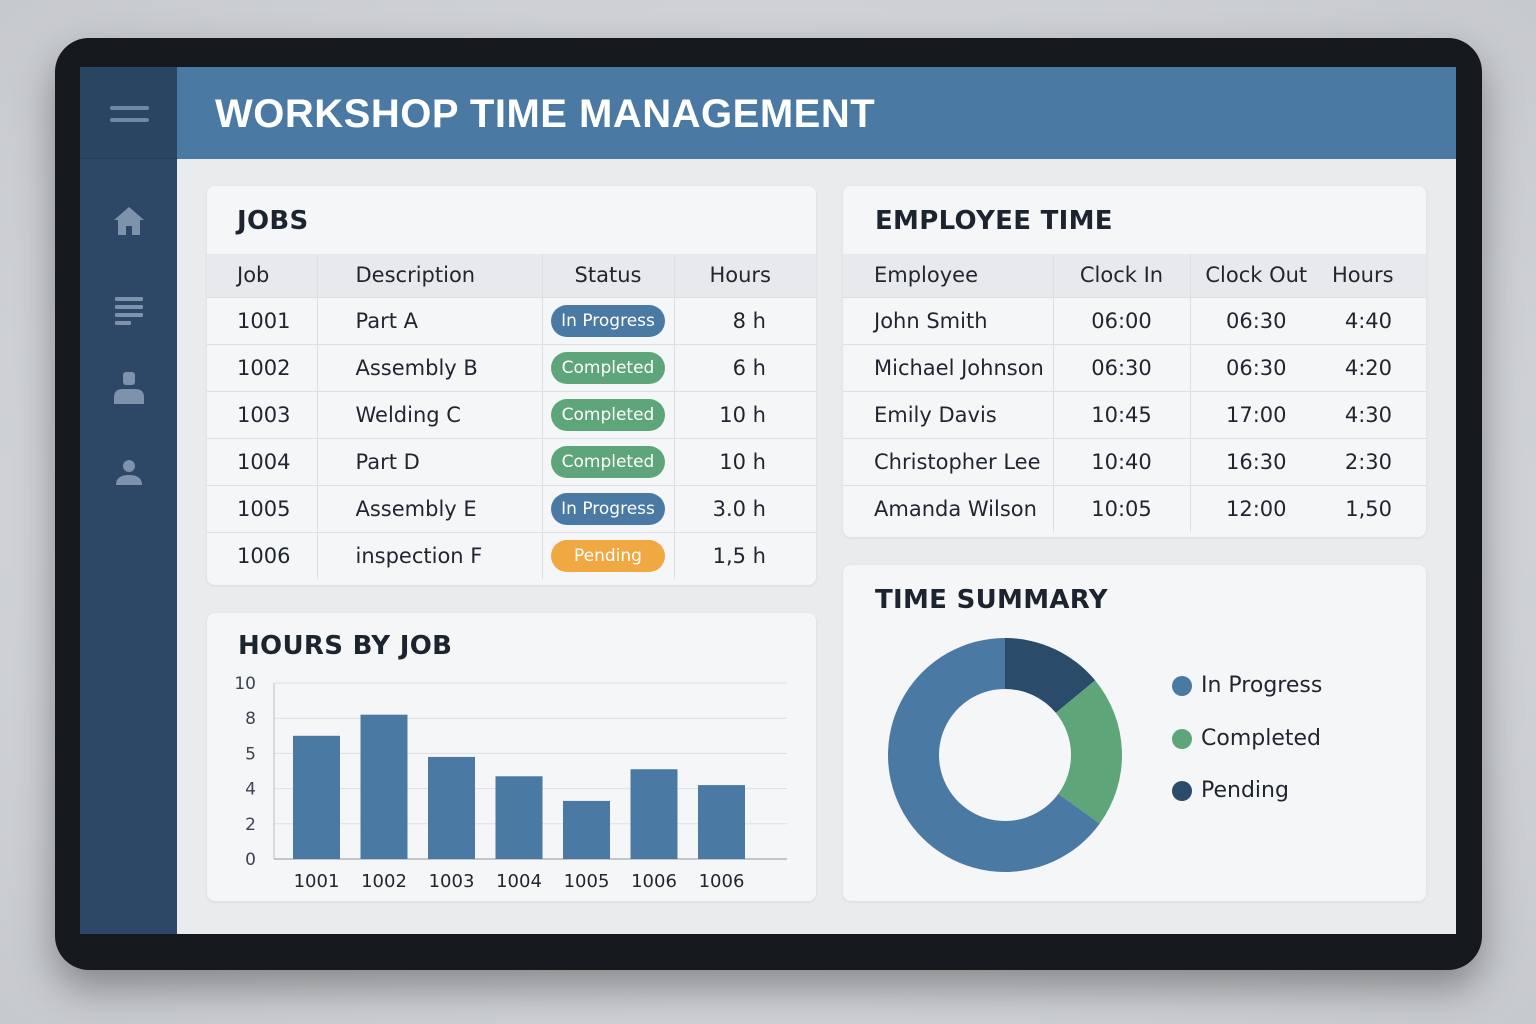  What do you see at coordinates (452, 881) in the screenshot?
I see `x-tick-label: 1003` at bounding box center [452, 881].